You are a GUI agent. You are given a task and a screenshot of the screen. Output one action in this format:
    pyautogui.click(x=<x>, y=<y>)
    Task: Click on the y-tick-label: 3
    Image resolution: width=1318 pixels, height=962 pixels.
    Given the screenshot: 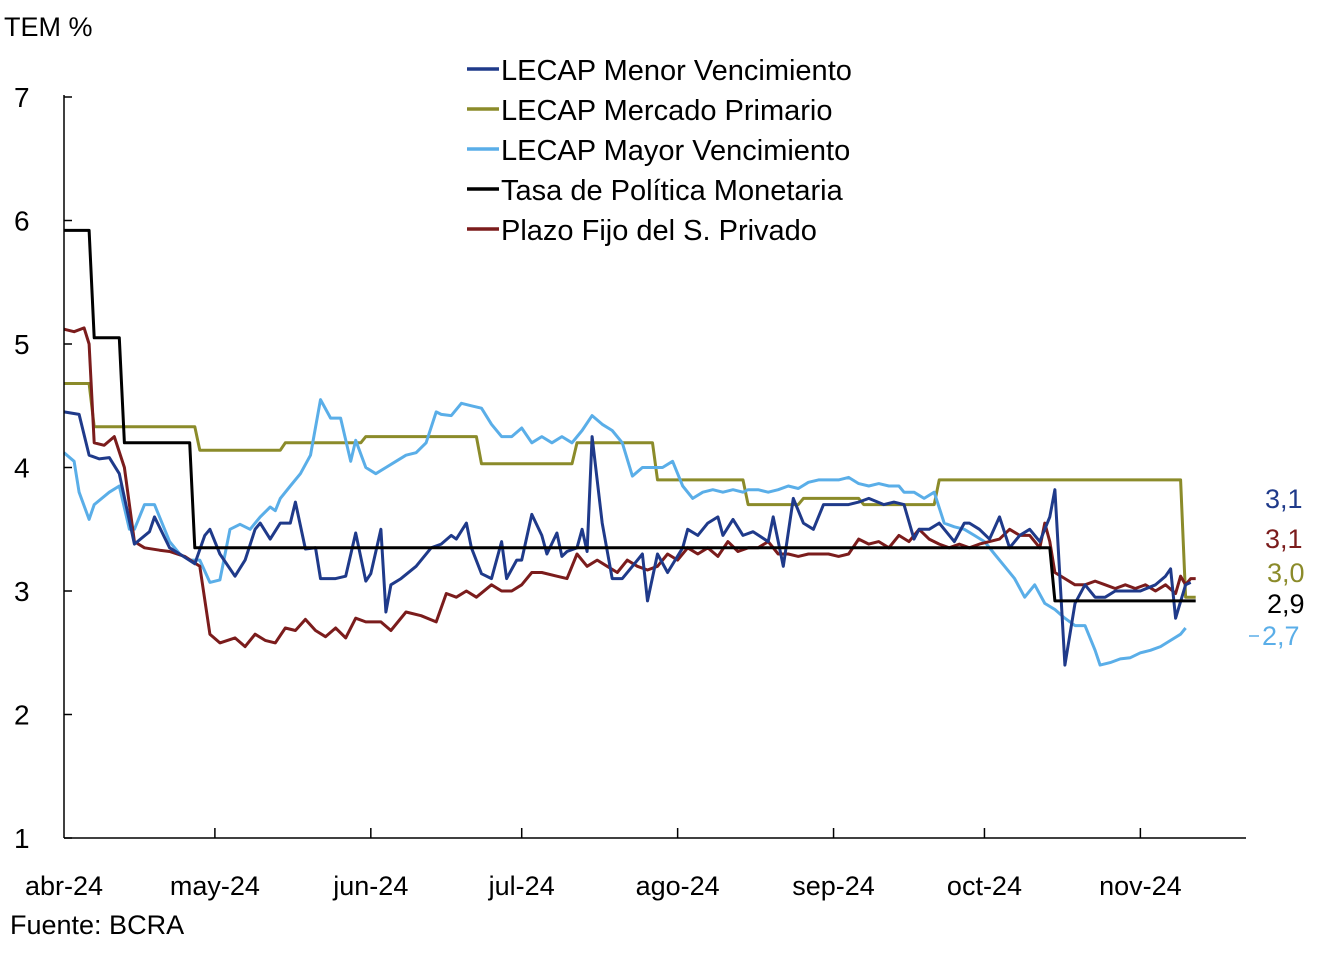 What is the action you would take?
    pyautogui.click(x=22, y=591)
    